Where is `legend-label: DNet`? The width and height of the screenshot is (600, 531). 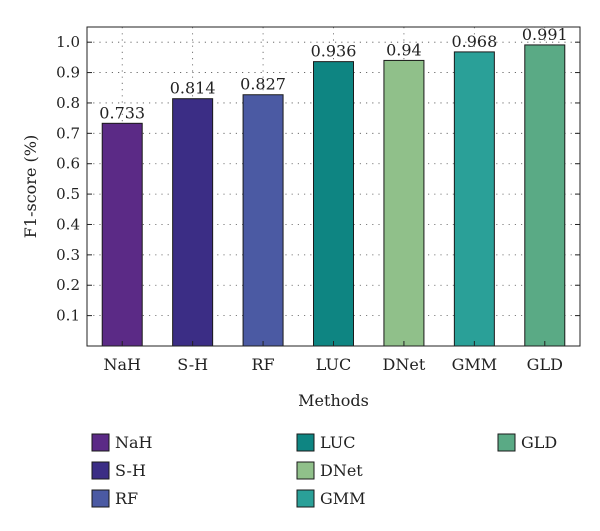 legend-label: DNet is located at coordinates (341, 470).